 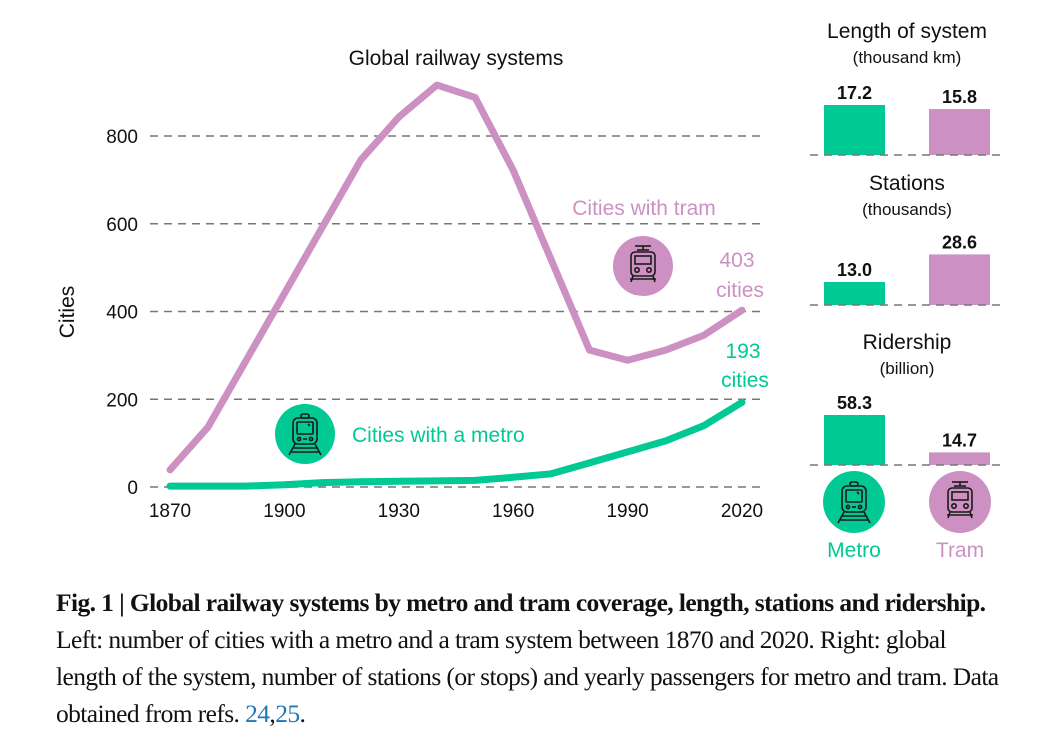 I want to click on legend-tram: Tram, so click(x=960, y=516).